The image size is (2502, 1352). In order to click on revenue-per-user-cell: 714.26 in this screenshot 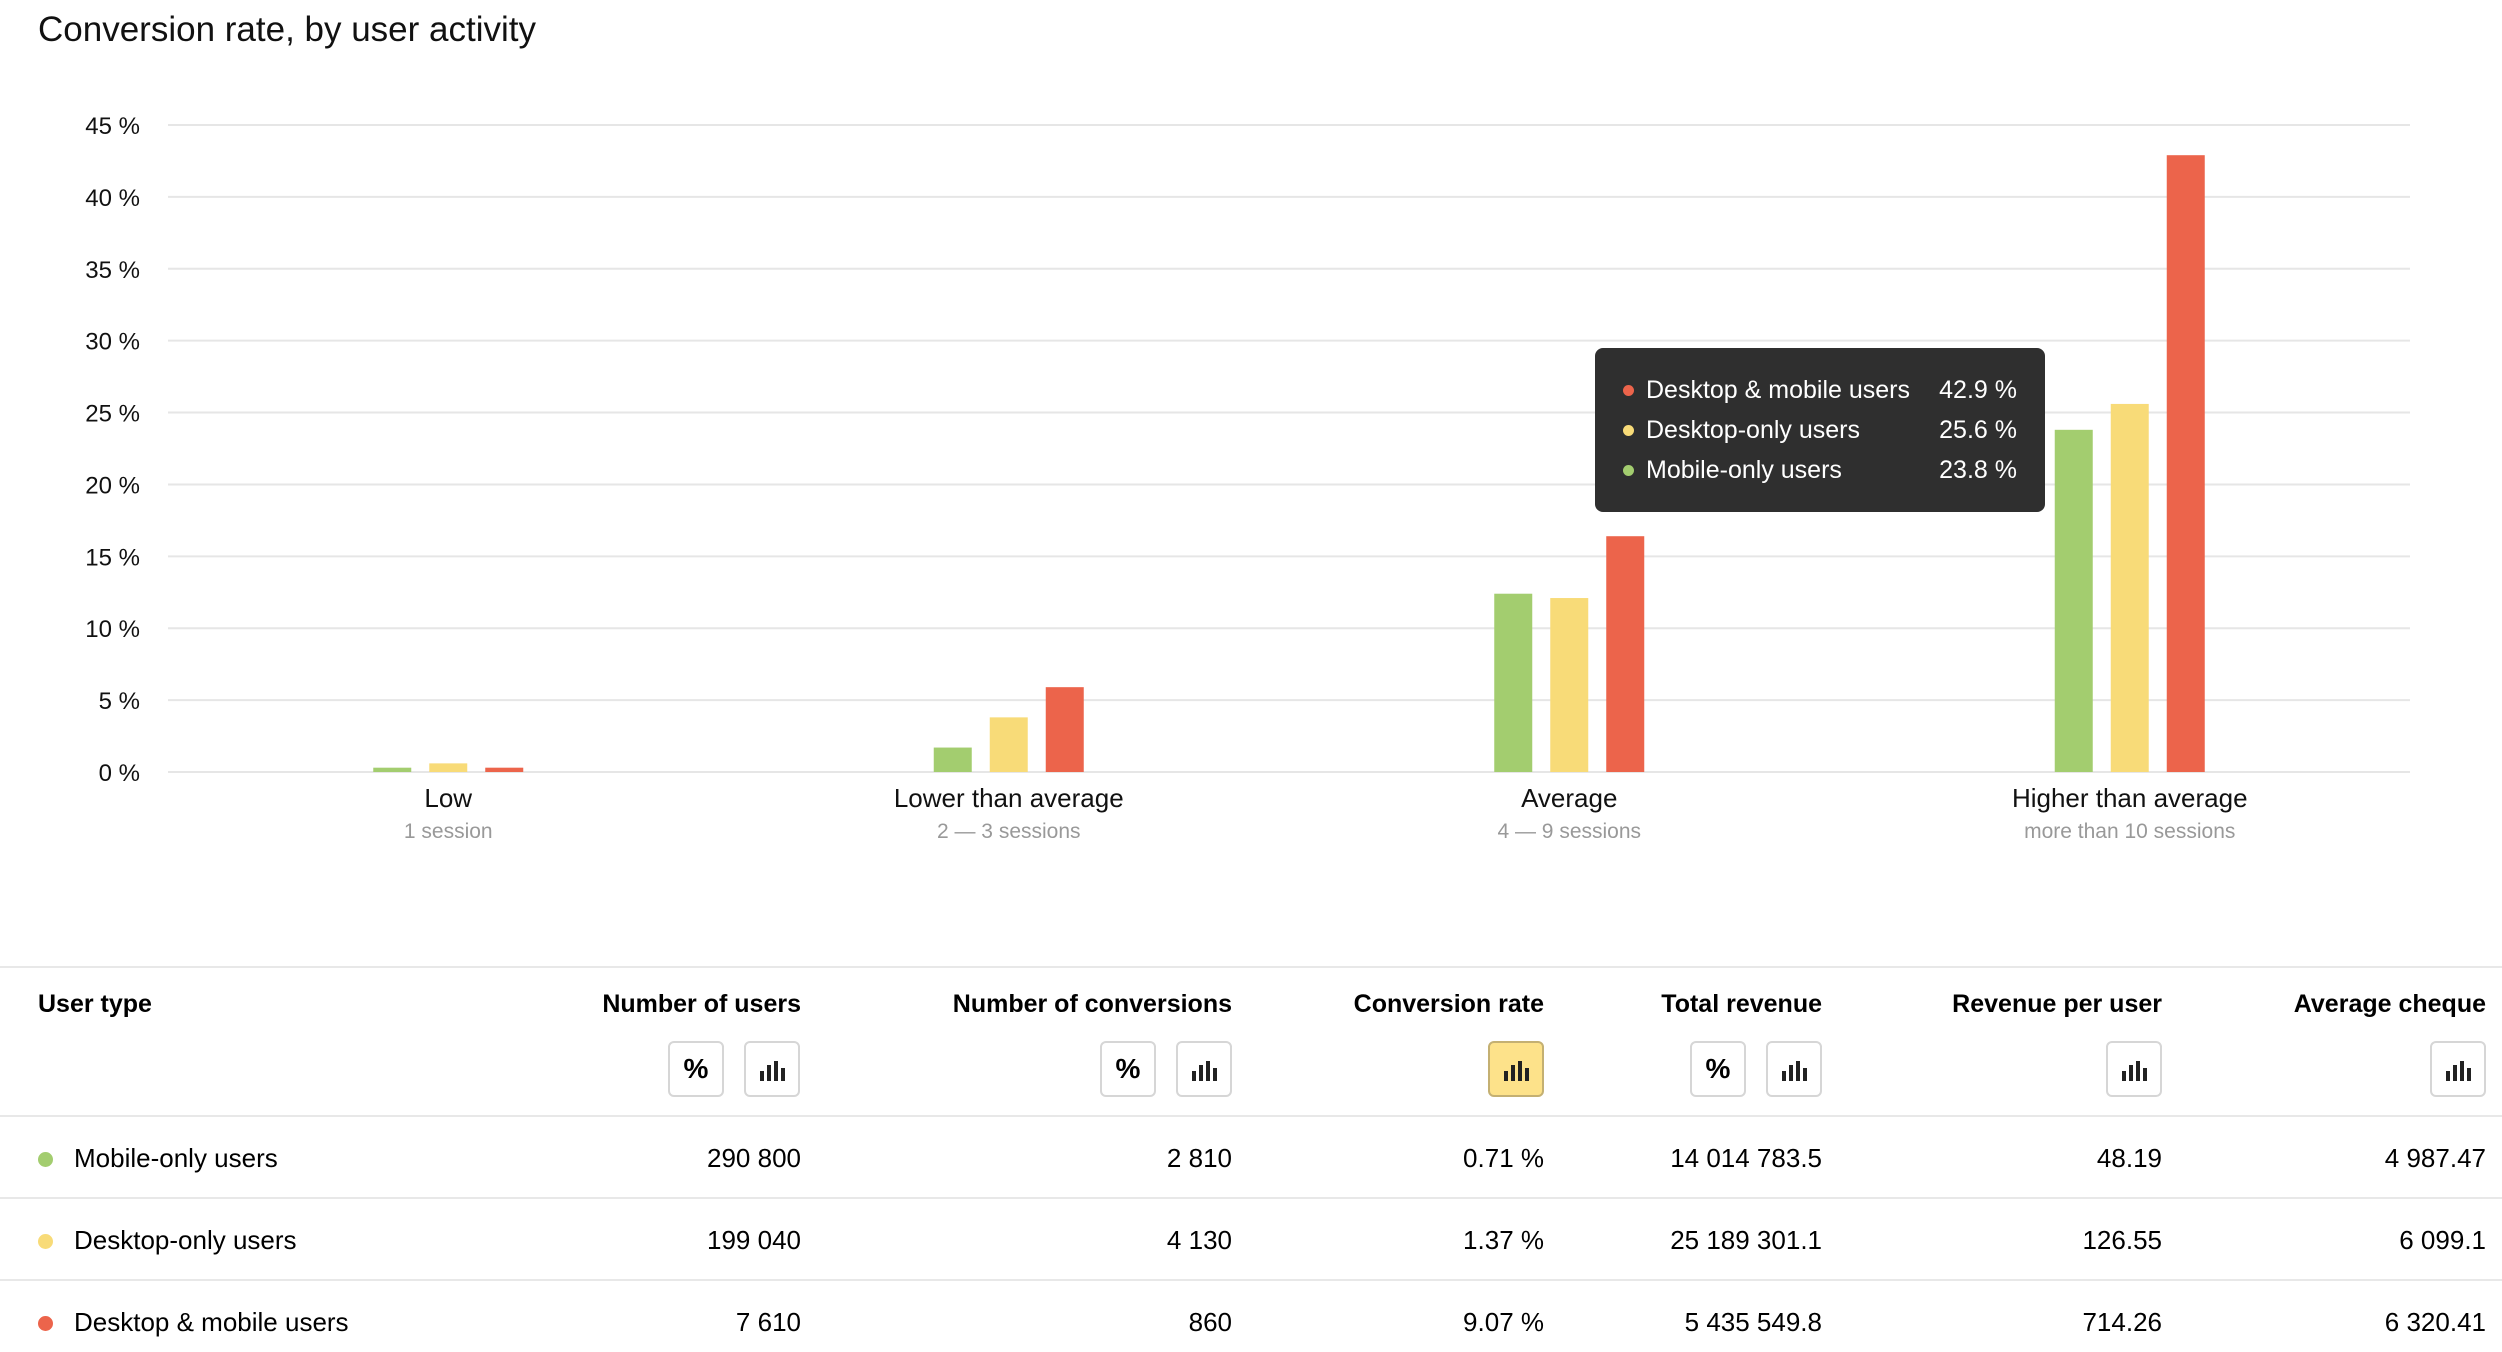, I will do `click(2122, 1322)`.